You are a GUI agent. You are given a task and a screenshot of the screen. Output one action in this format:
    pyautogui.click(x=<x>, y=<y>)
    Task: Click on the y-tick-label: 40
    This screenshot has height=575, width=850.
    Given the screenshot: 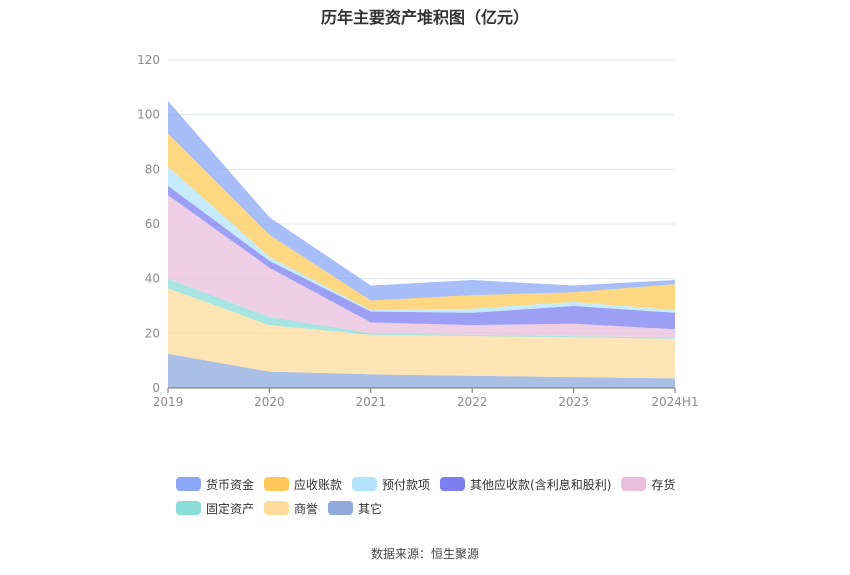 What is the action you would take?
    pyautogui.click(x=152, y=279)
    